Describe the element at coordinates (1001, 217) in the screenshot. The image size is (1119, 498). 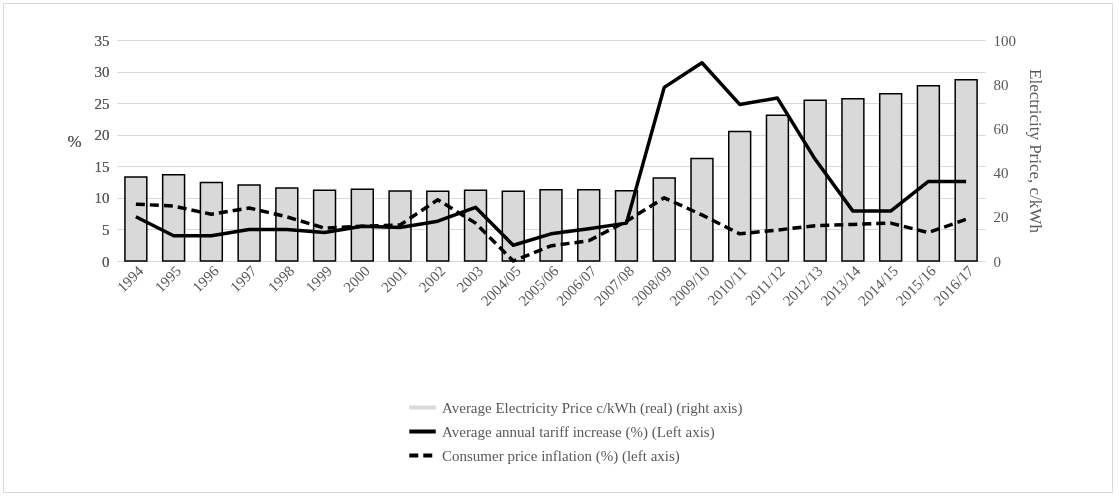
I see `y2-tick-label: 20` at that location.